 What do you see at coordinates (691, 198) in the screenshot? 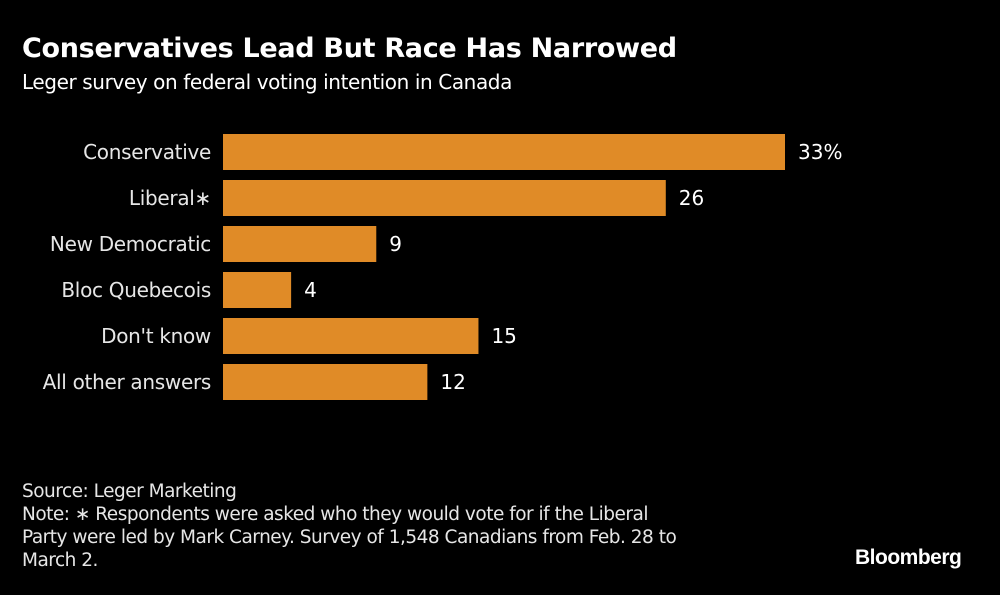
I see `value-label: 26` at bounding box center [691, 198].